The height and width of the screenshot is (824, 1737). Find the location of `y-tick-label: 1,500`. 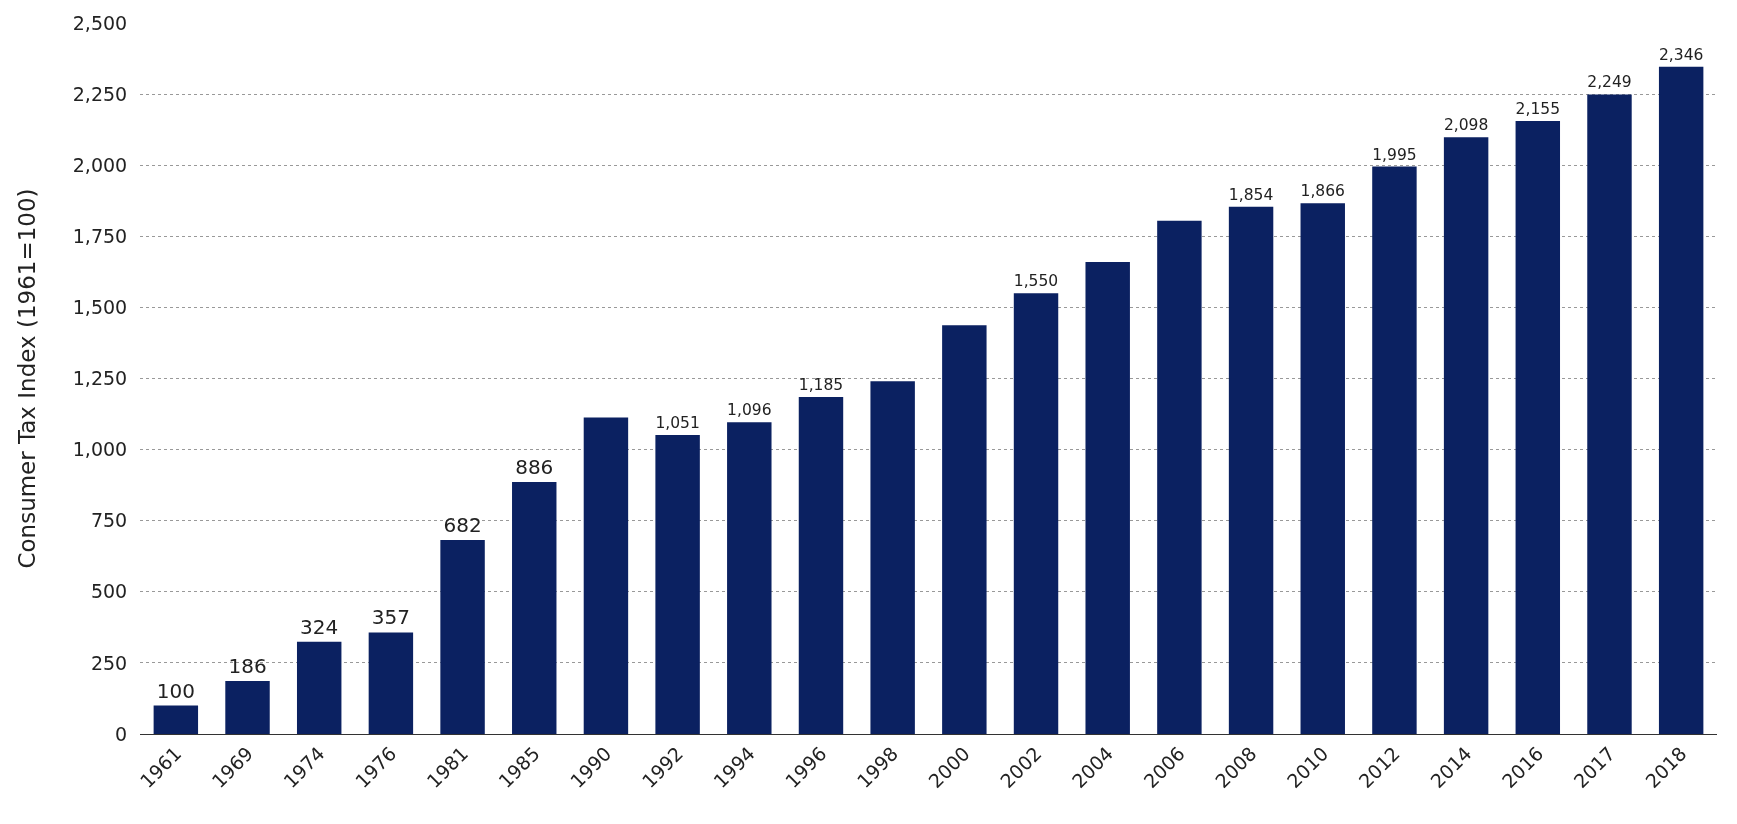

y-tick-label: 1,500 is located at coordinates (100, 307).